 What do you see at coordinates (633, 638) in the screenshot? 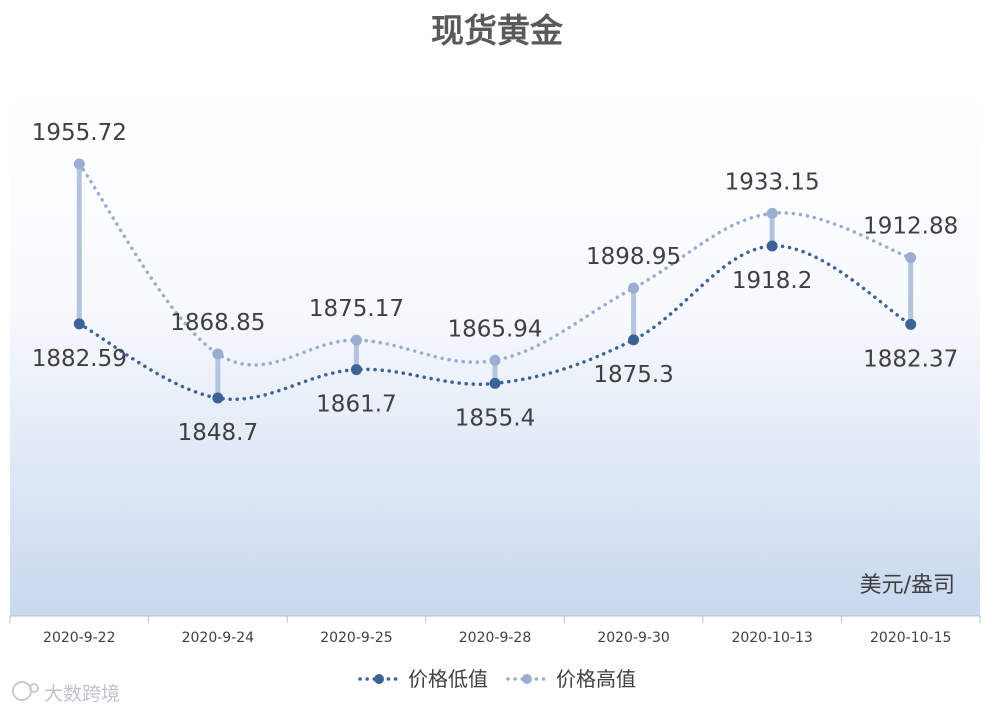
I see `x-tick-label: 2020-9-30` at bounding box center [633, 638].